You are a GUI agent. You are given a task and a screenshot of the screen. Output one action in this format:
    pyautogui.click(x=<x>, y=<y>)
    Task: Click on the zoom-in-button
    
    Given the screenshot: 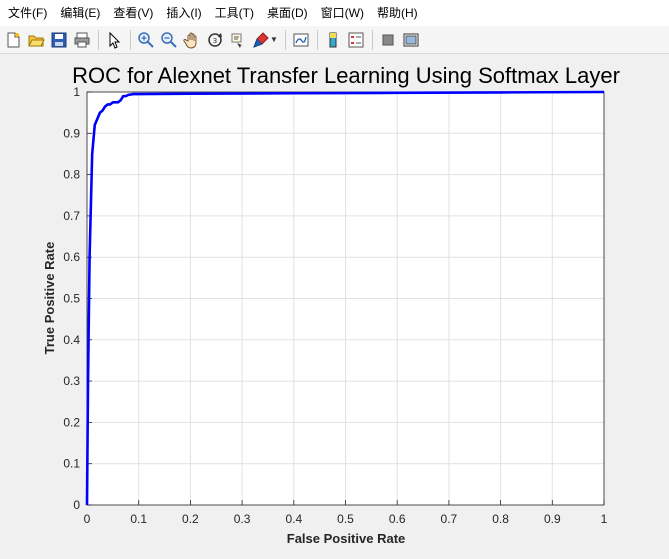 What is the action you would take?
    pyautogui.click(x=146, y=40)
    